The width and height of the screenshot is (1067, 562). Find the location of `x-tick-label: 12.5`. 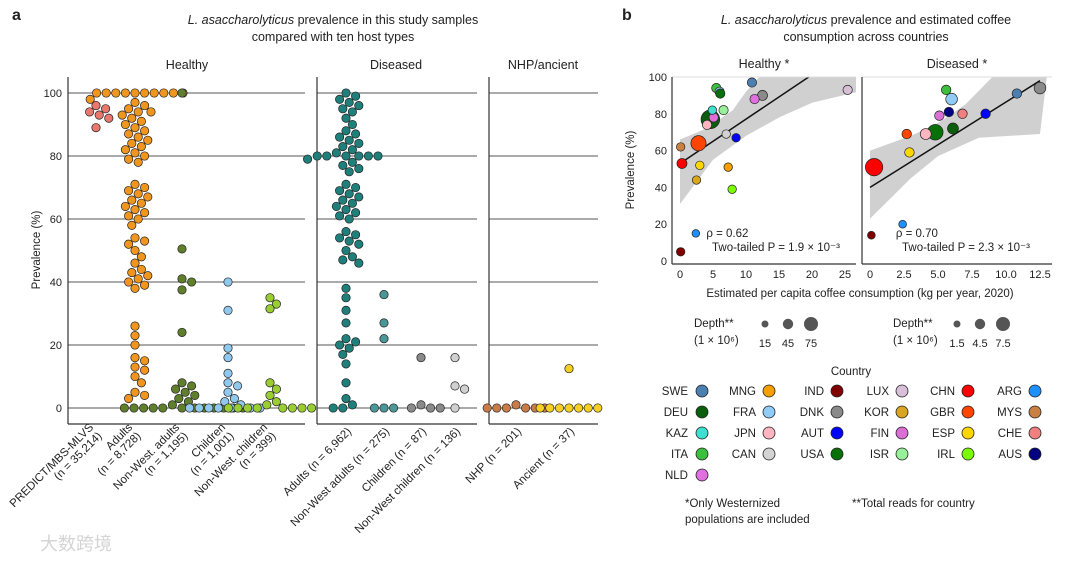

x-tick-label: 12.5 is located at coordinates (1039, 275).